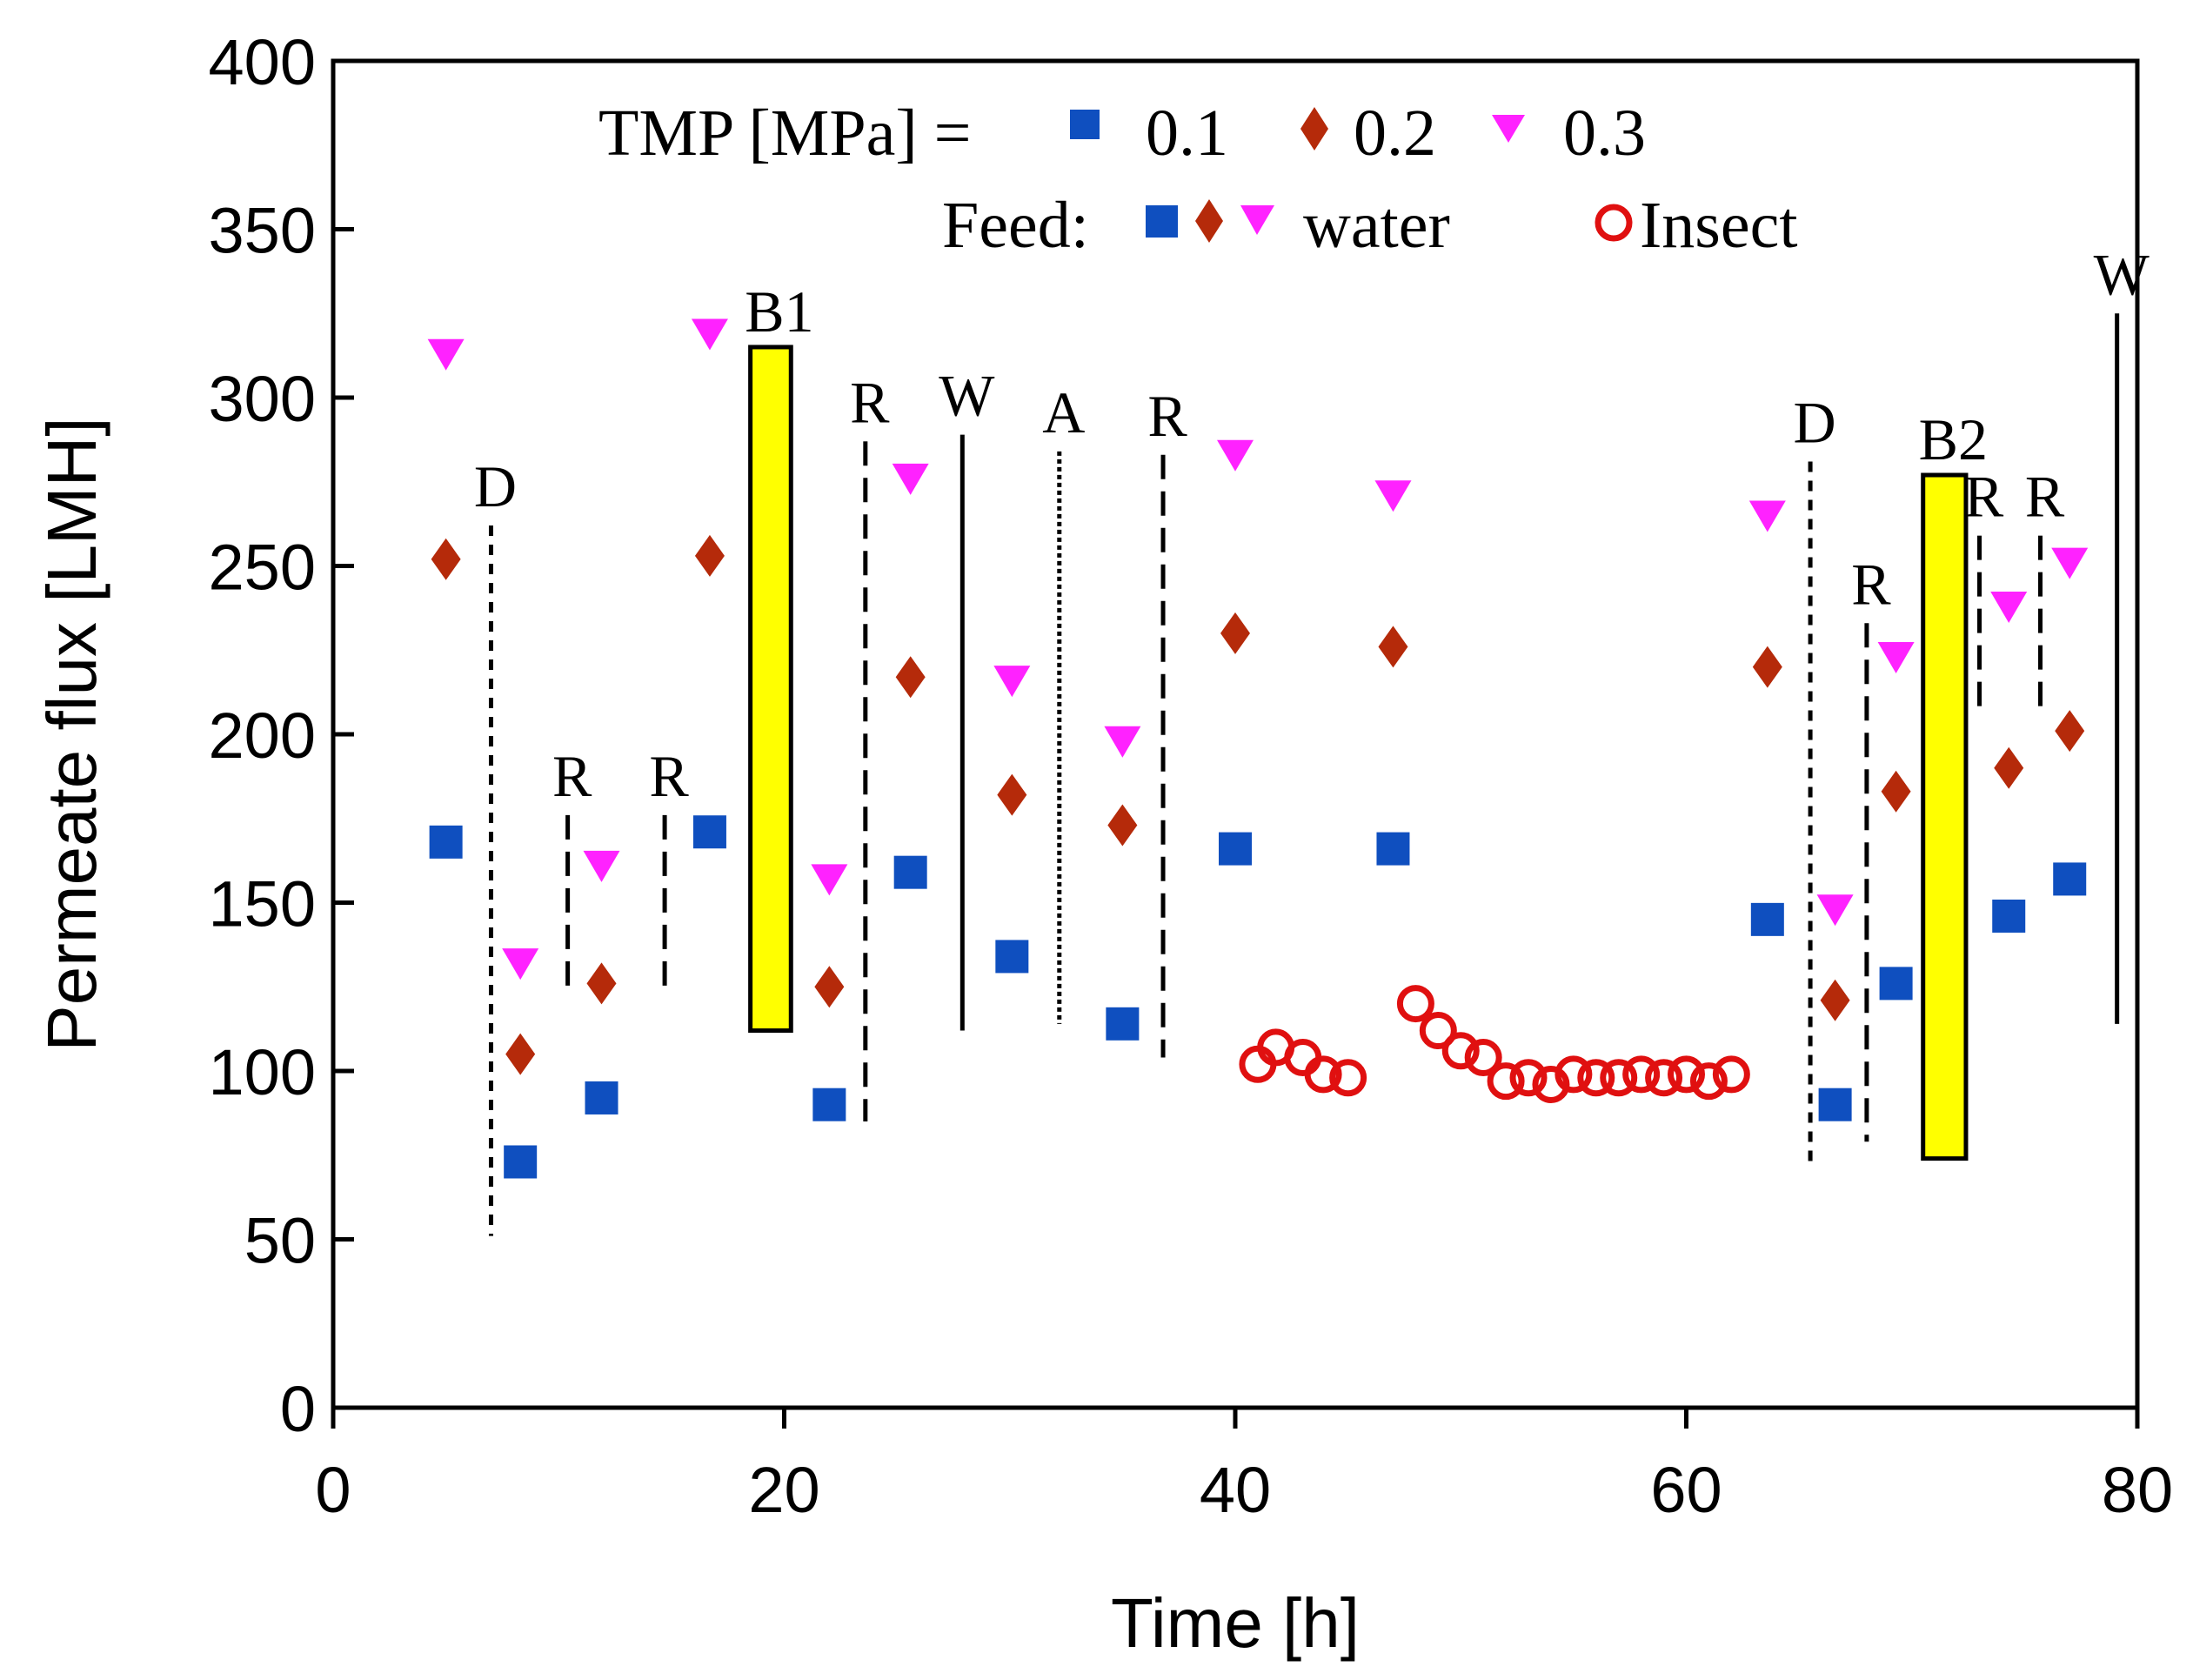  What do you see at coordinates (262, 231) in the screenshot?
I see `y-tick-label: 350` at bounding box center [262, 231].